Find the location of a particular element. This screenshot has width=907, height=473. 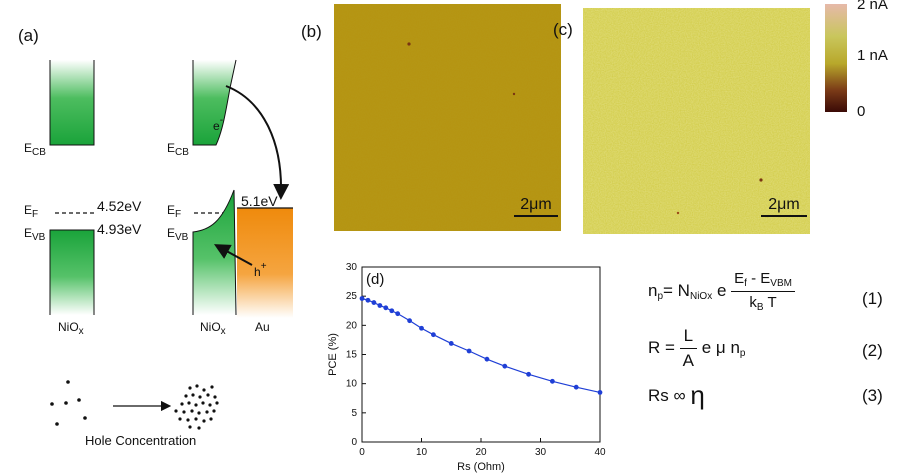

hole-concentration-label: Hole Concentration is located at coordinates (141, 440).